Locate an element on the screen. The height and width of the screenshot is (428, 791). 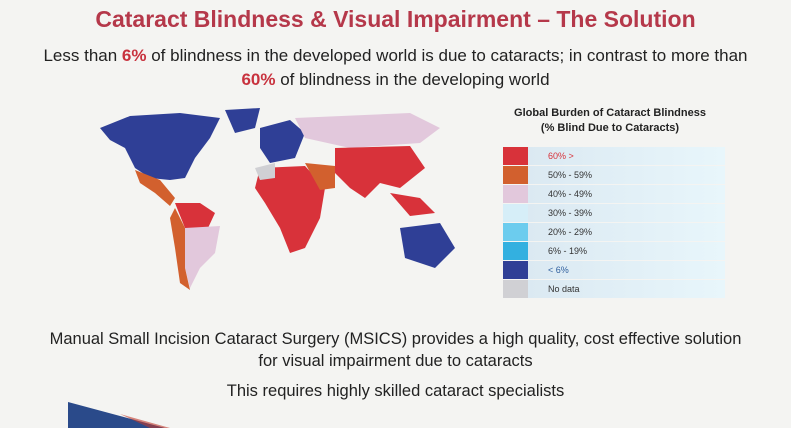
south-america-south is located at coordinates (202, 257).